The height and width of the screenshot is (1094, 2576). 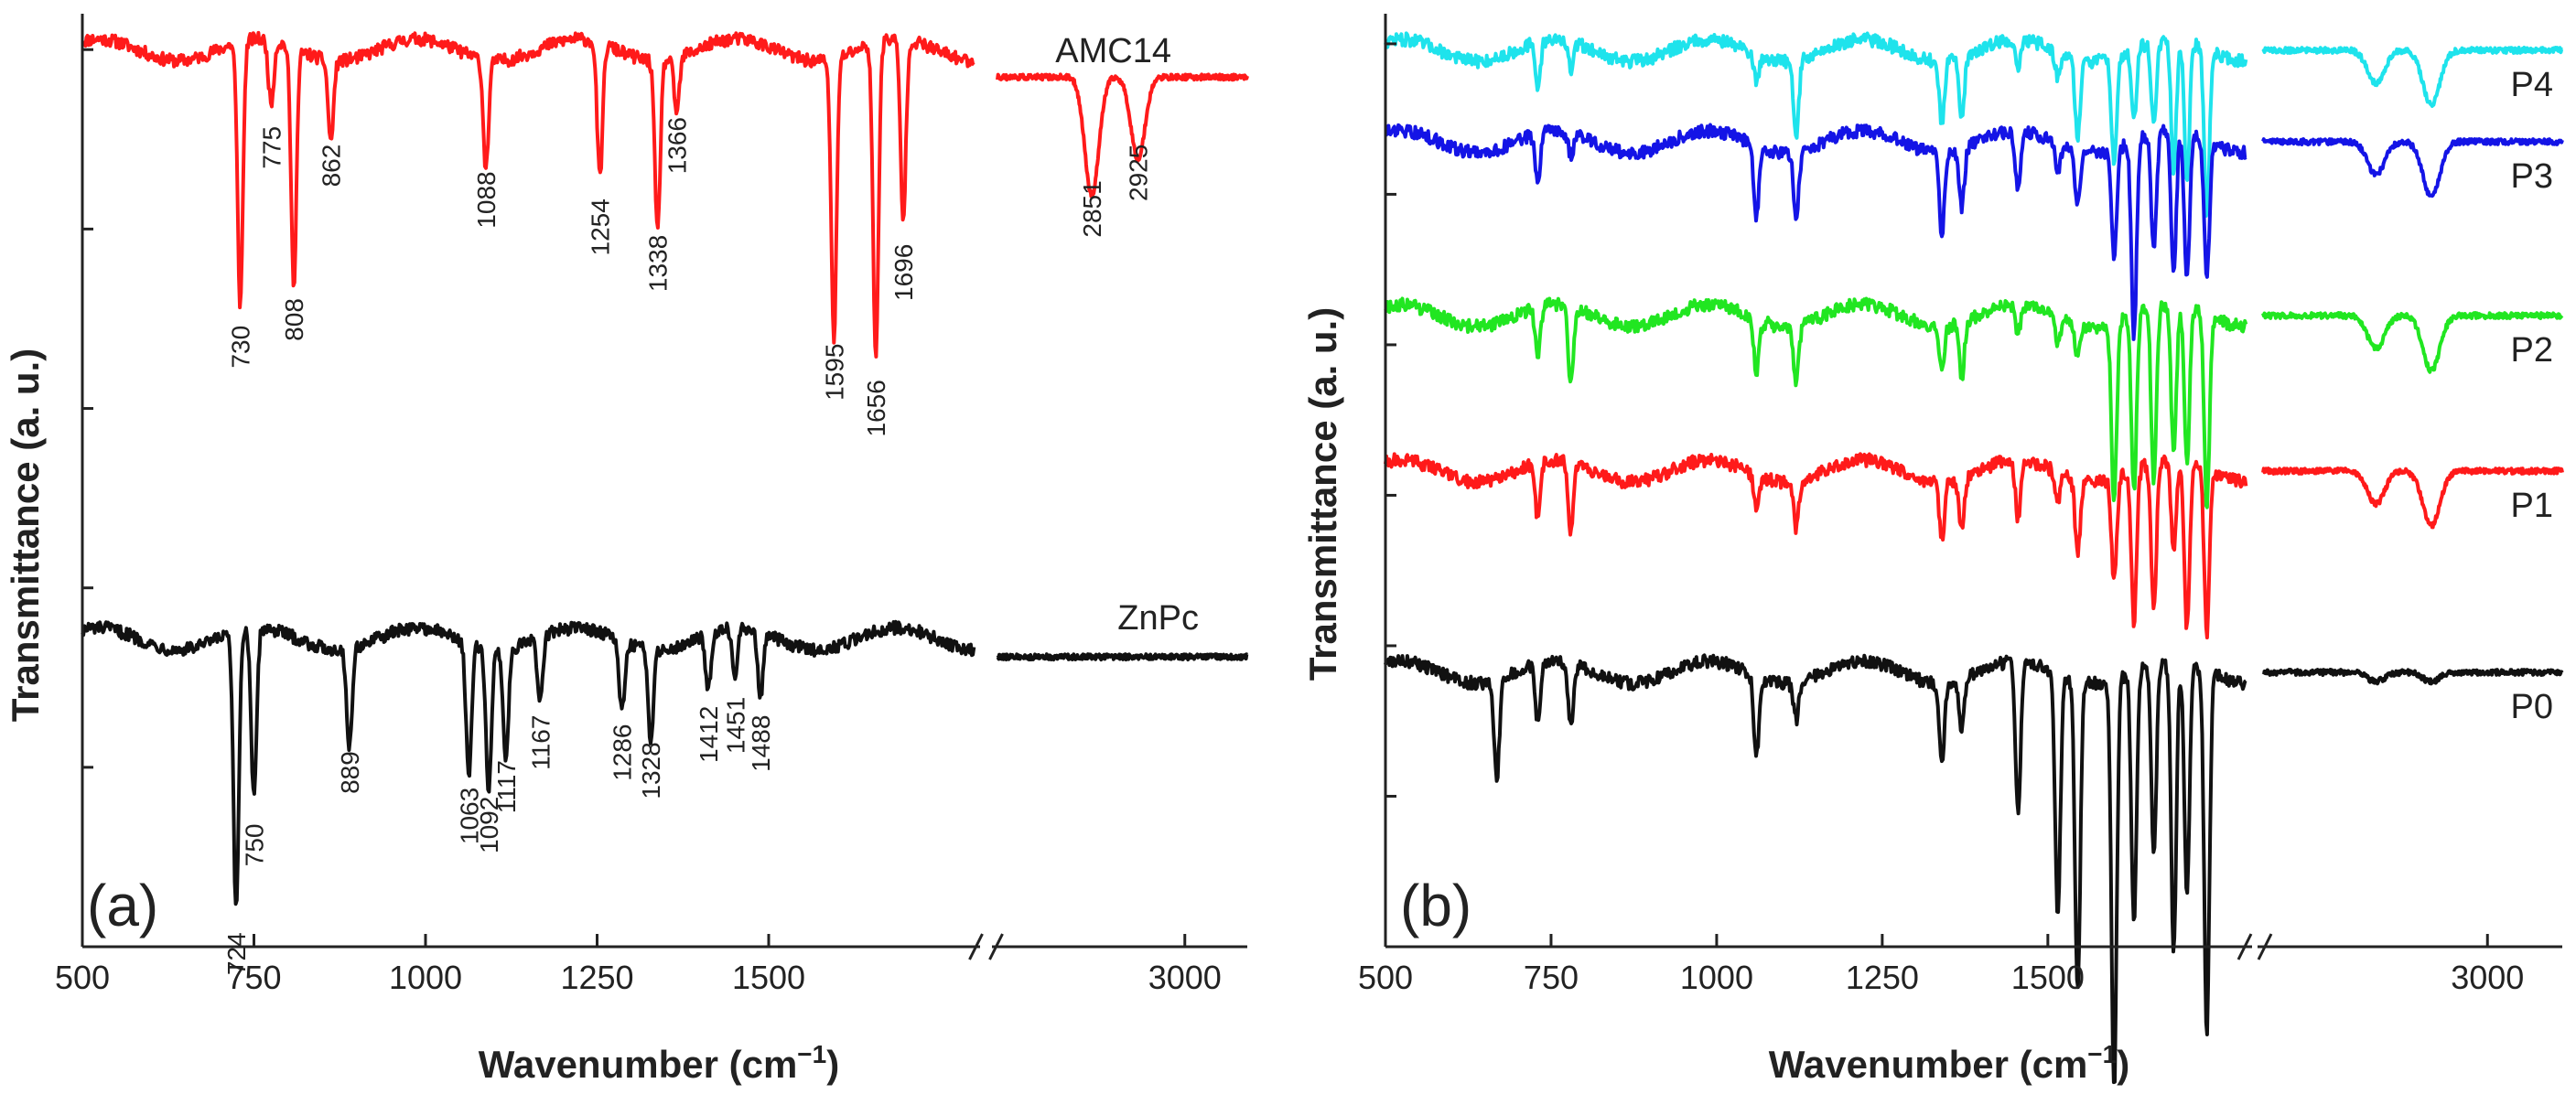 I want to click on peak-label: 1117, so click(x=506, y=786).